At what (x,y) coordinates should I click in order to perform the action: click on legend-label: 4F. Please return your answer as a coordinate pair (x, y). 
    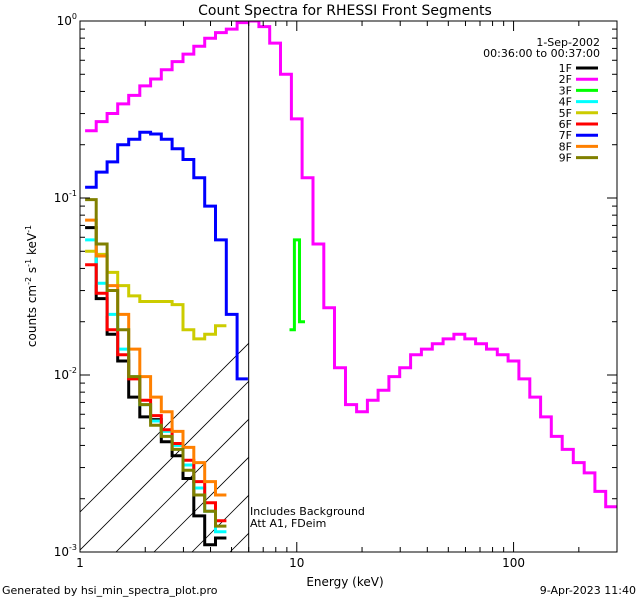
    Looking at the image, I should click on (565, 102).